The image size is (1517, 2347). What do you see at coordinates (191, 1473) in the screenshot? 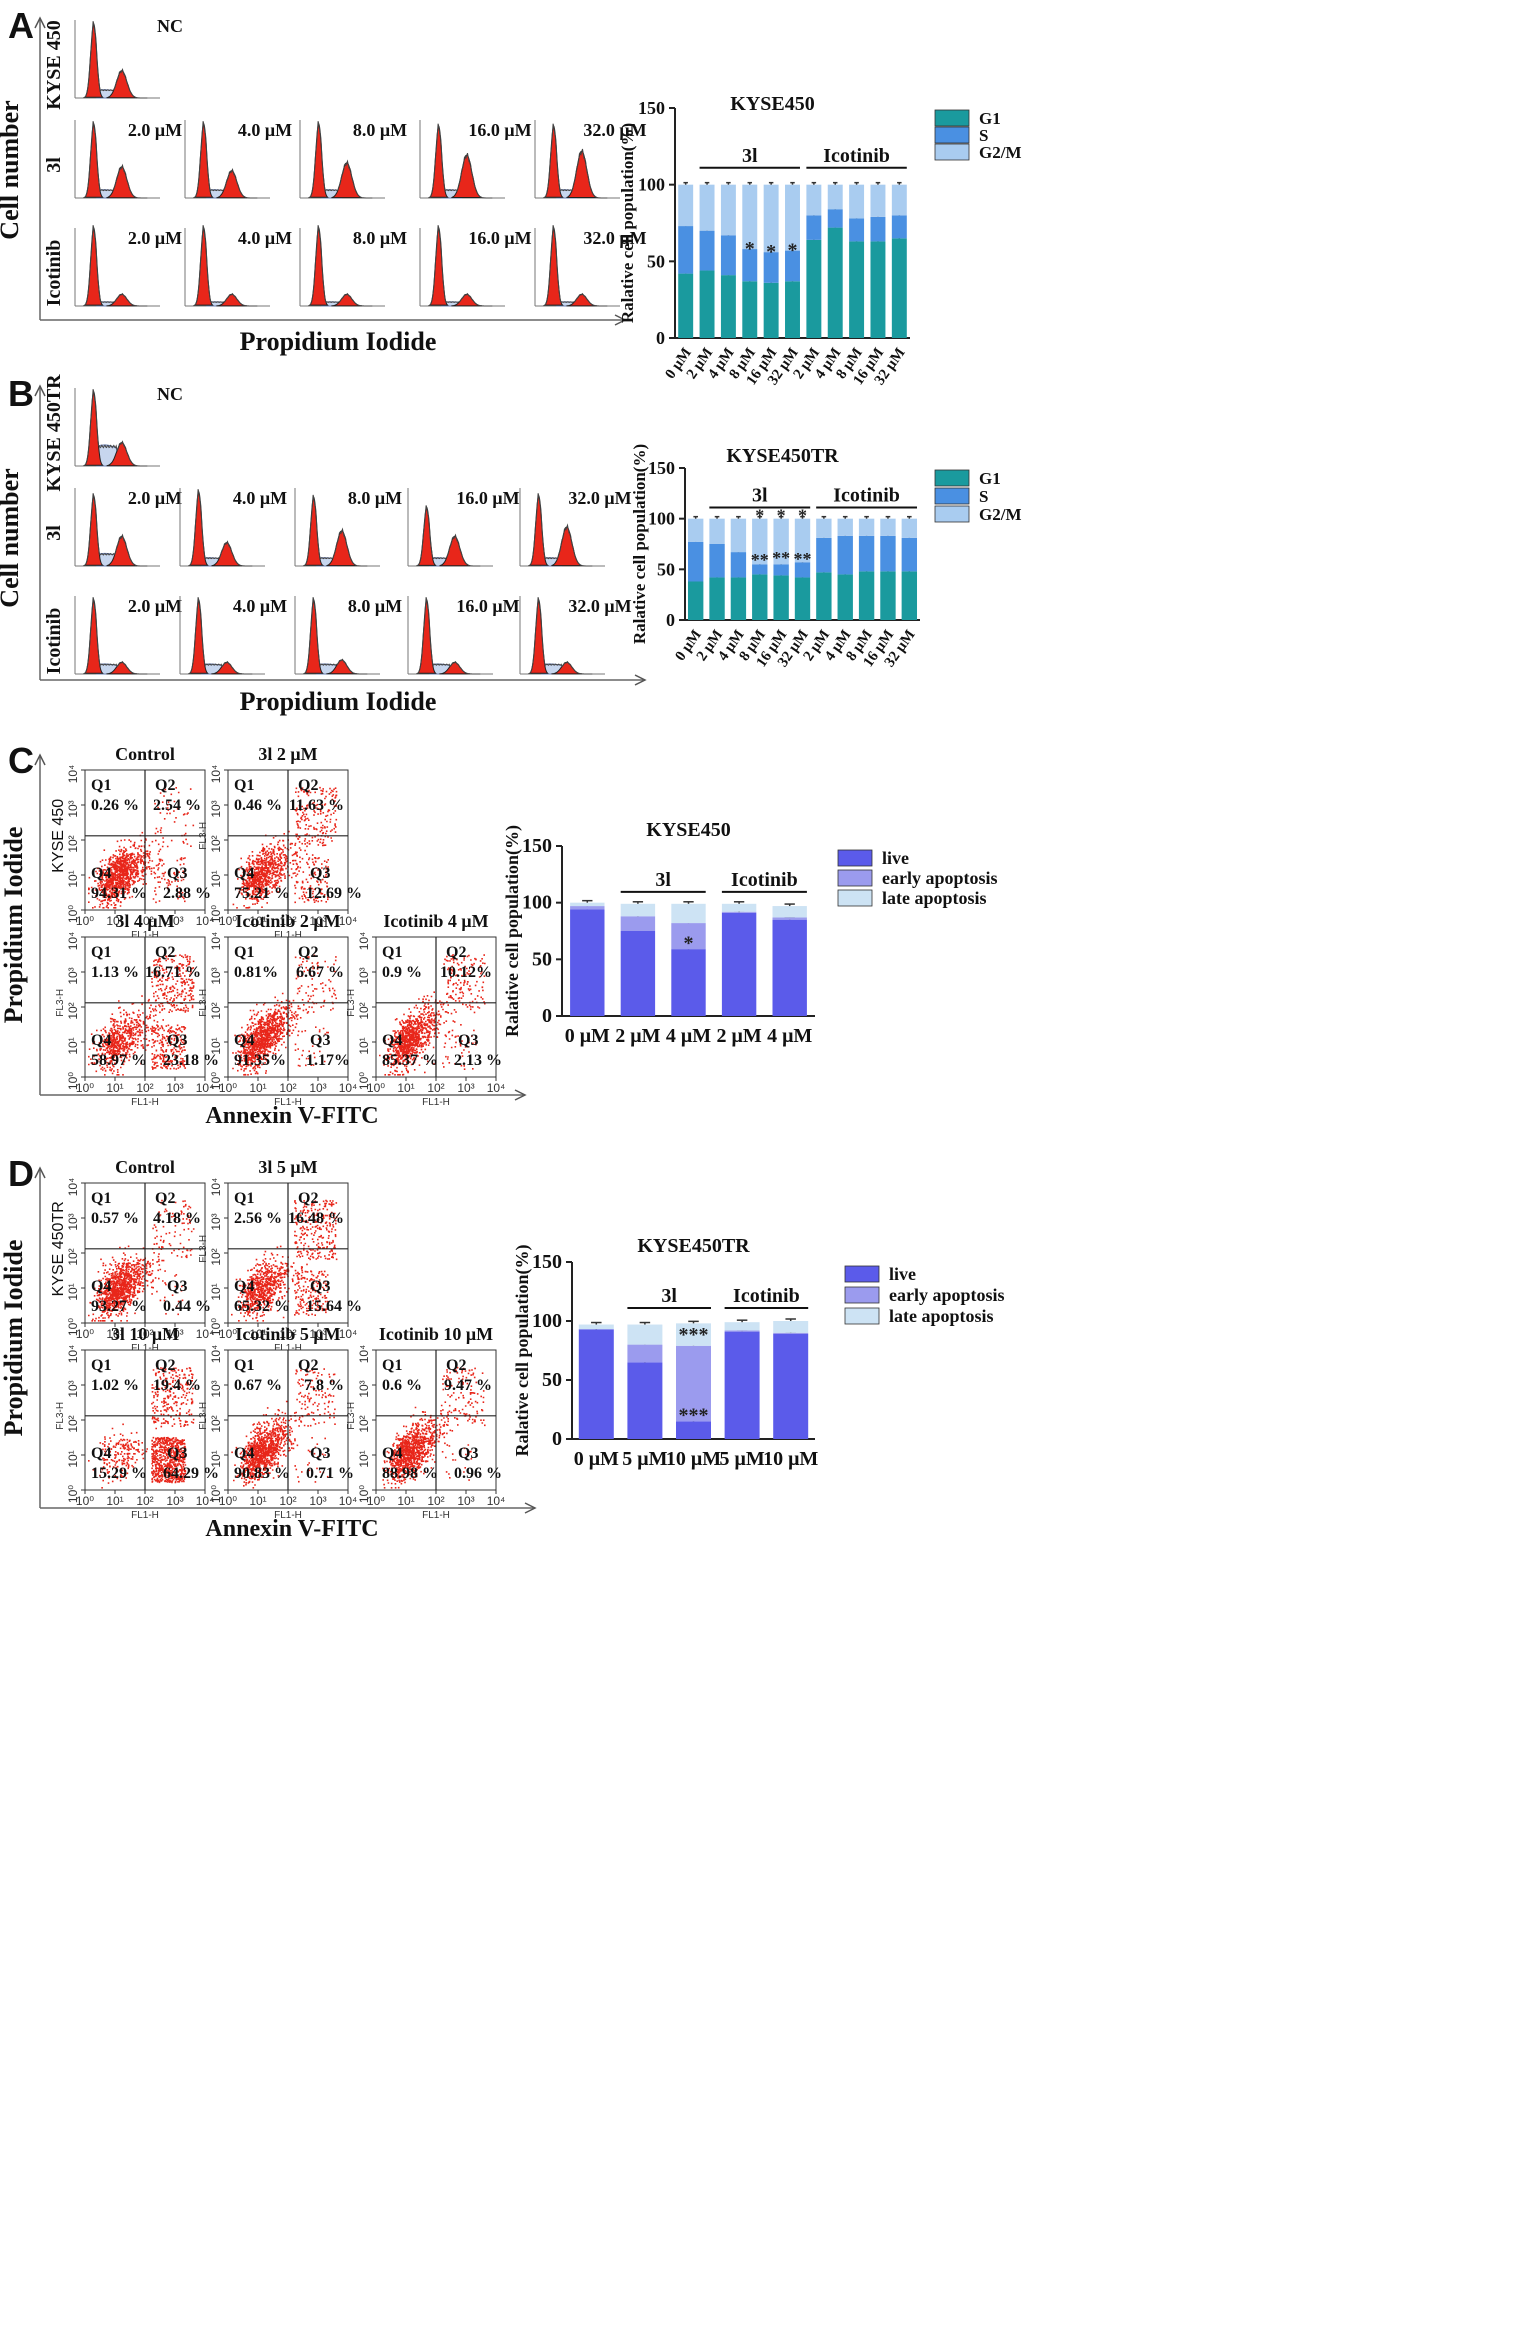
I see `quadrant-q3-value: 64.29 %` at bounding box center [191, 1473].